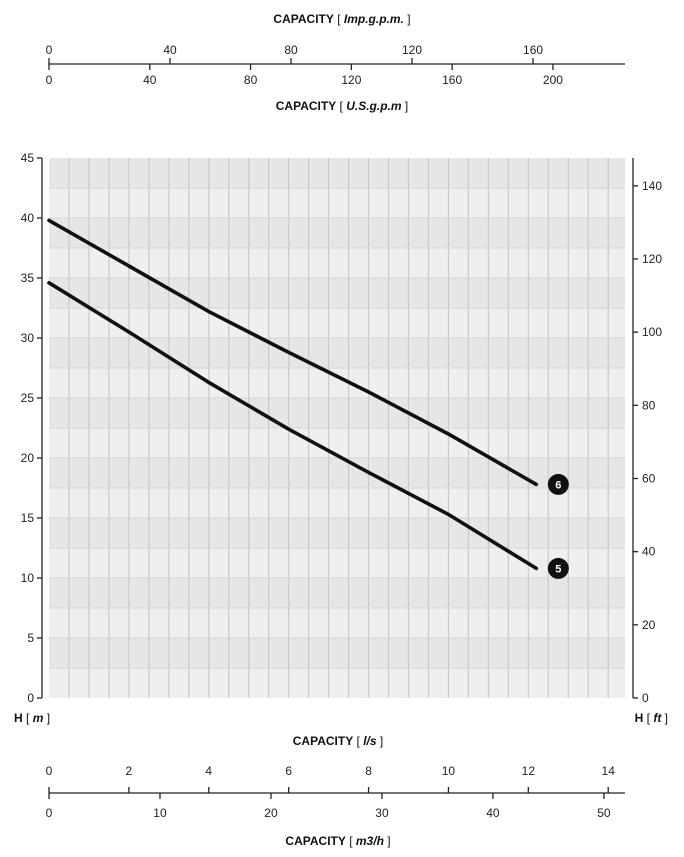  What do you see at coordinates (251, 80) in the screenshot?
I see `top-axis-us-tick-label: 80` at bounding box center [251, 80].